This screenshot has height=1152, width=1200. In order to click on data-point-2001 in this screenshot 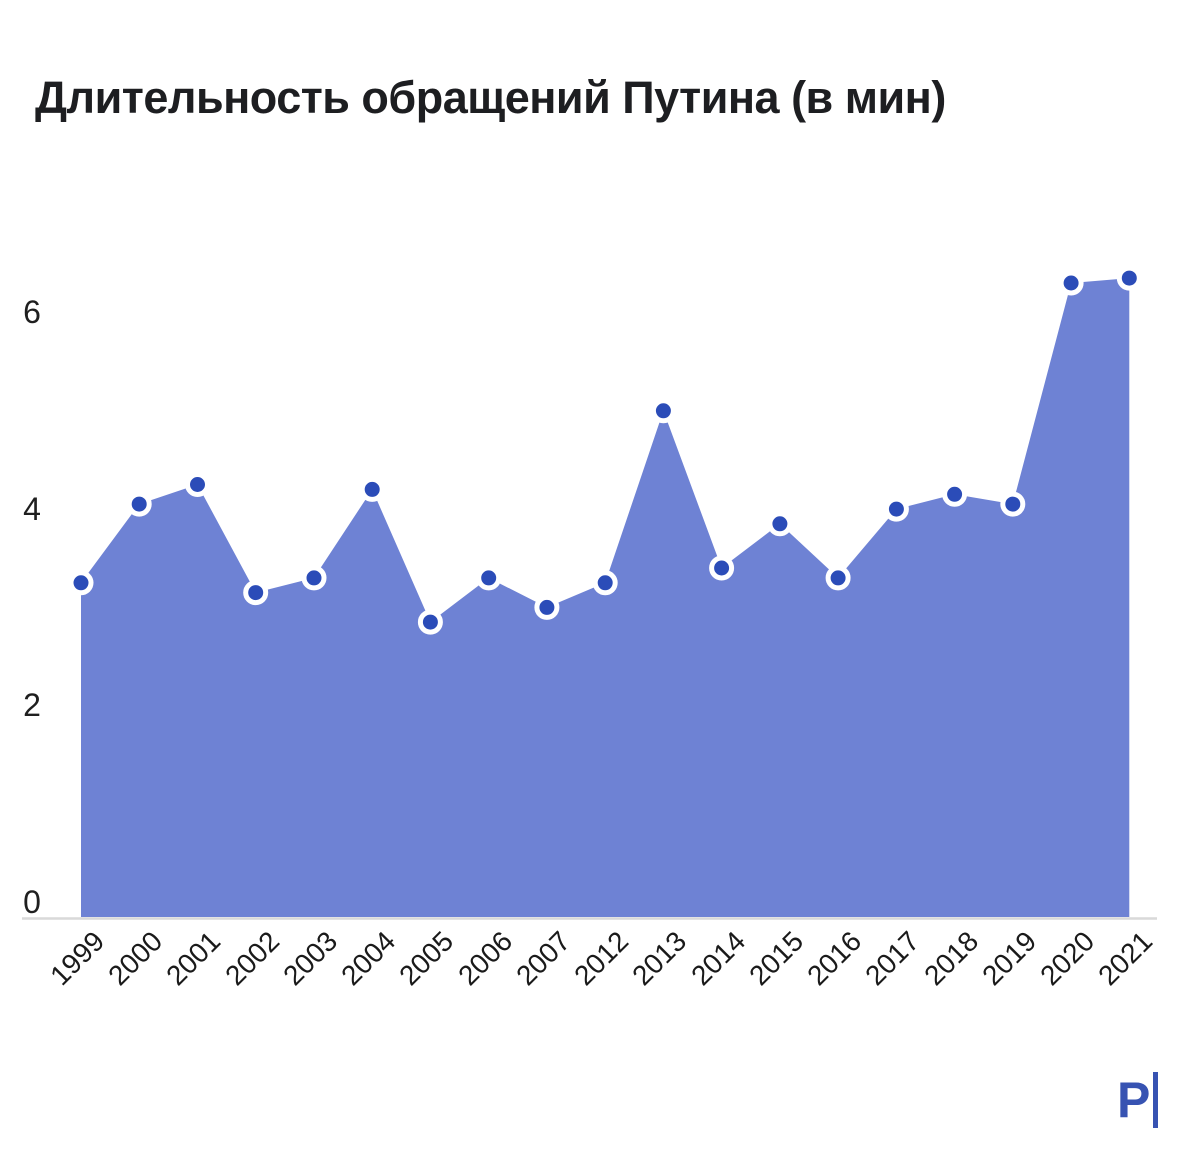, I will do `click(197, 484)`.